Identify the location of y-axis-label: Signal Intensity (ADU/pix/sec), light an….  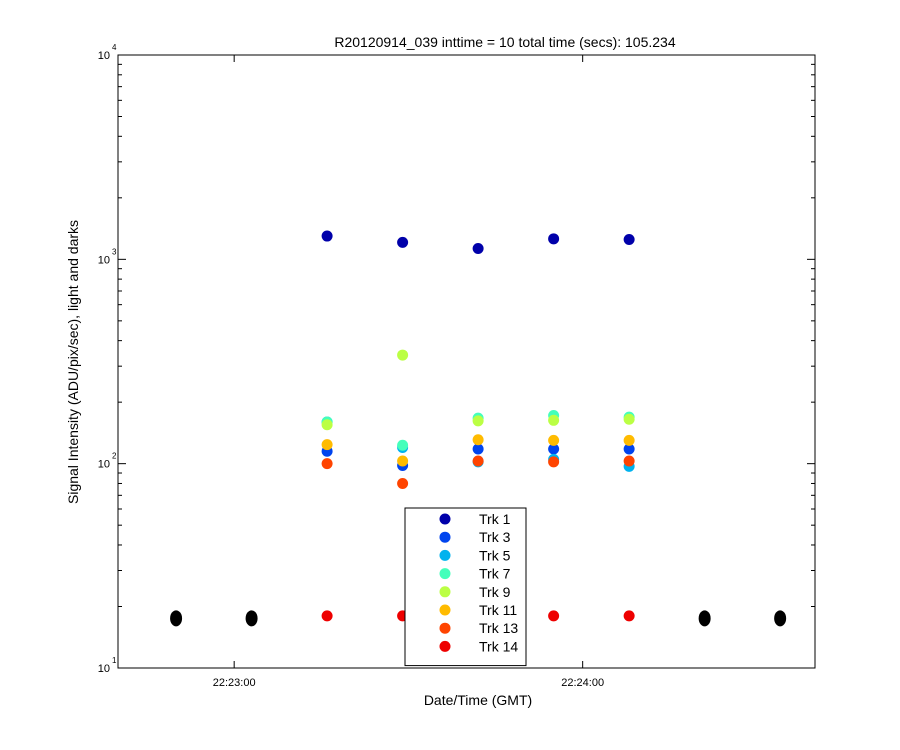
(73, 362).